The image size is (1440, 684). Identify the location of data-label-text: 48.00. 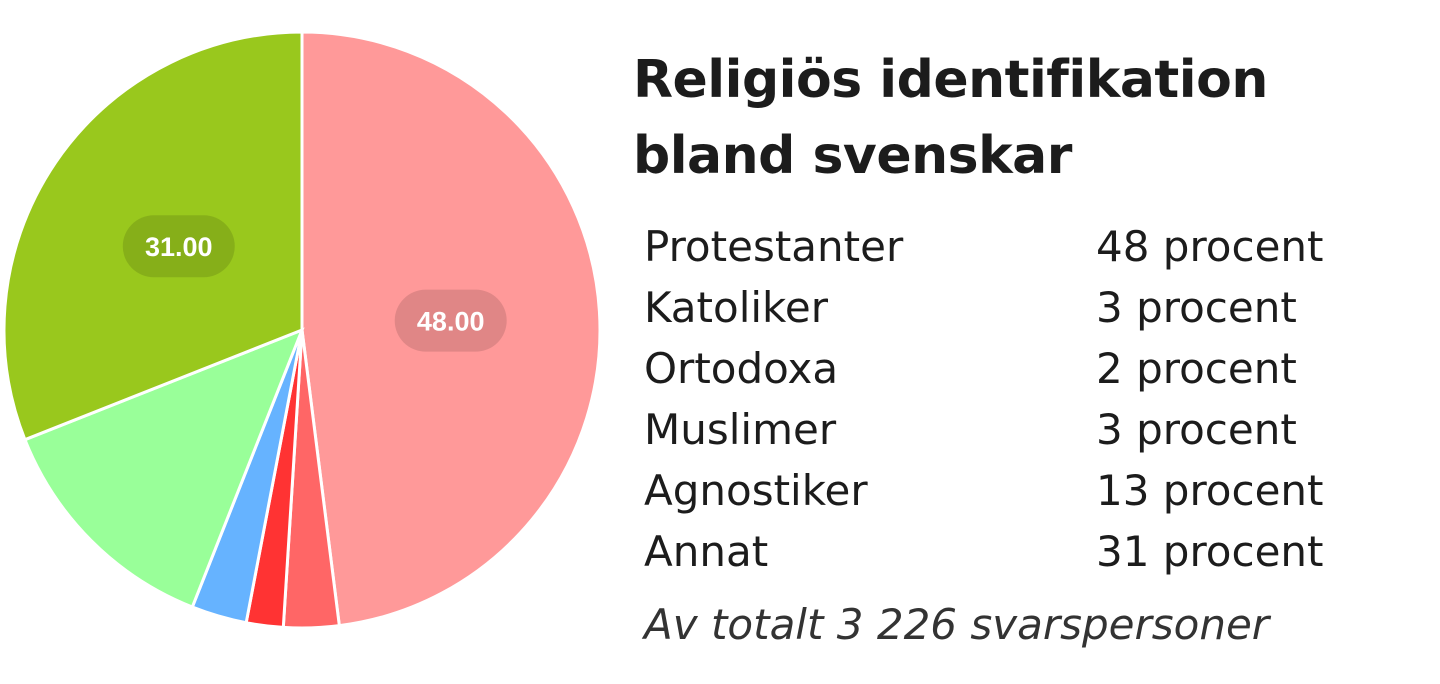
(451, 322).